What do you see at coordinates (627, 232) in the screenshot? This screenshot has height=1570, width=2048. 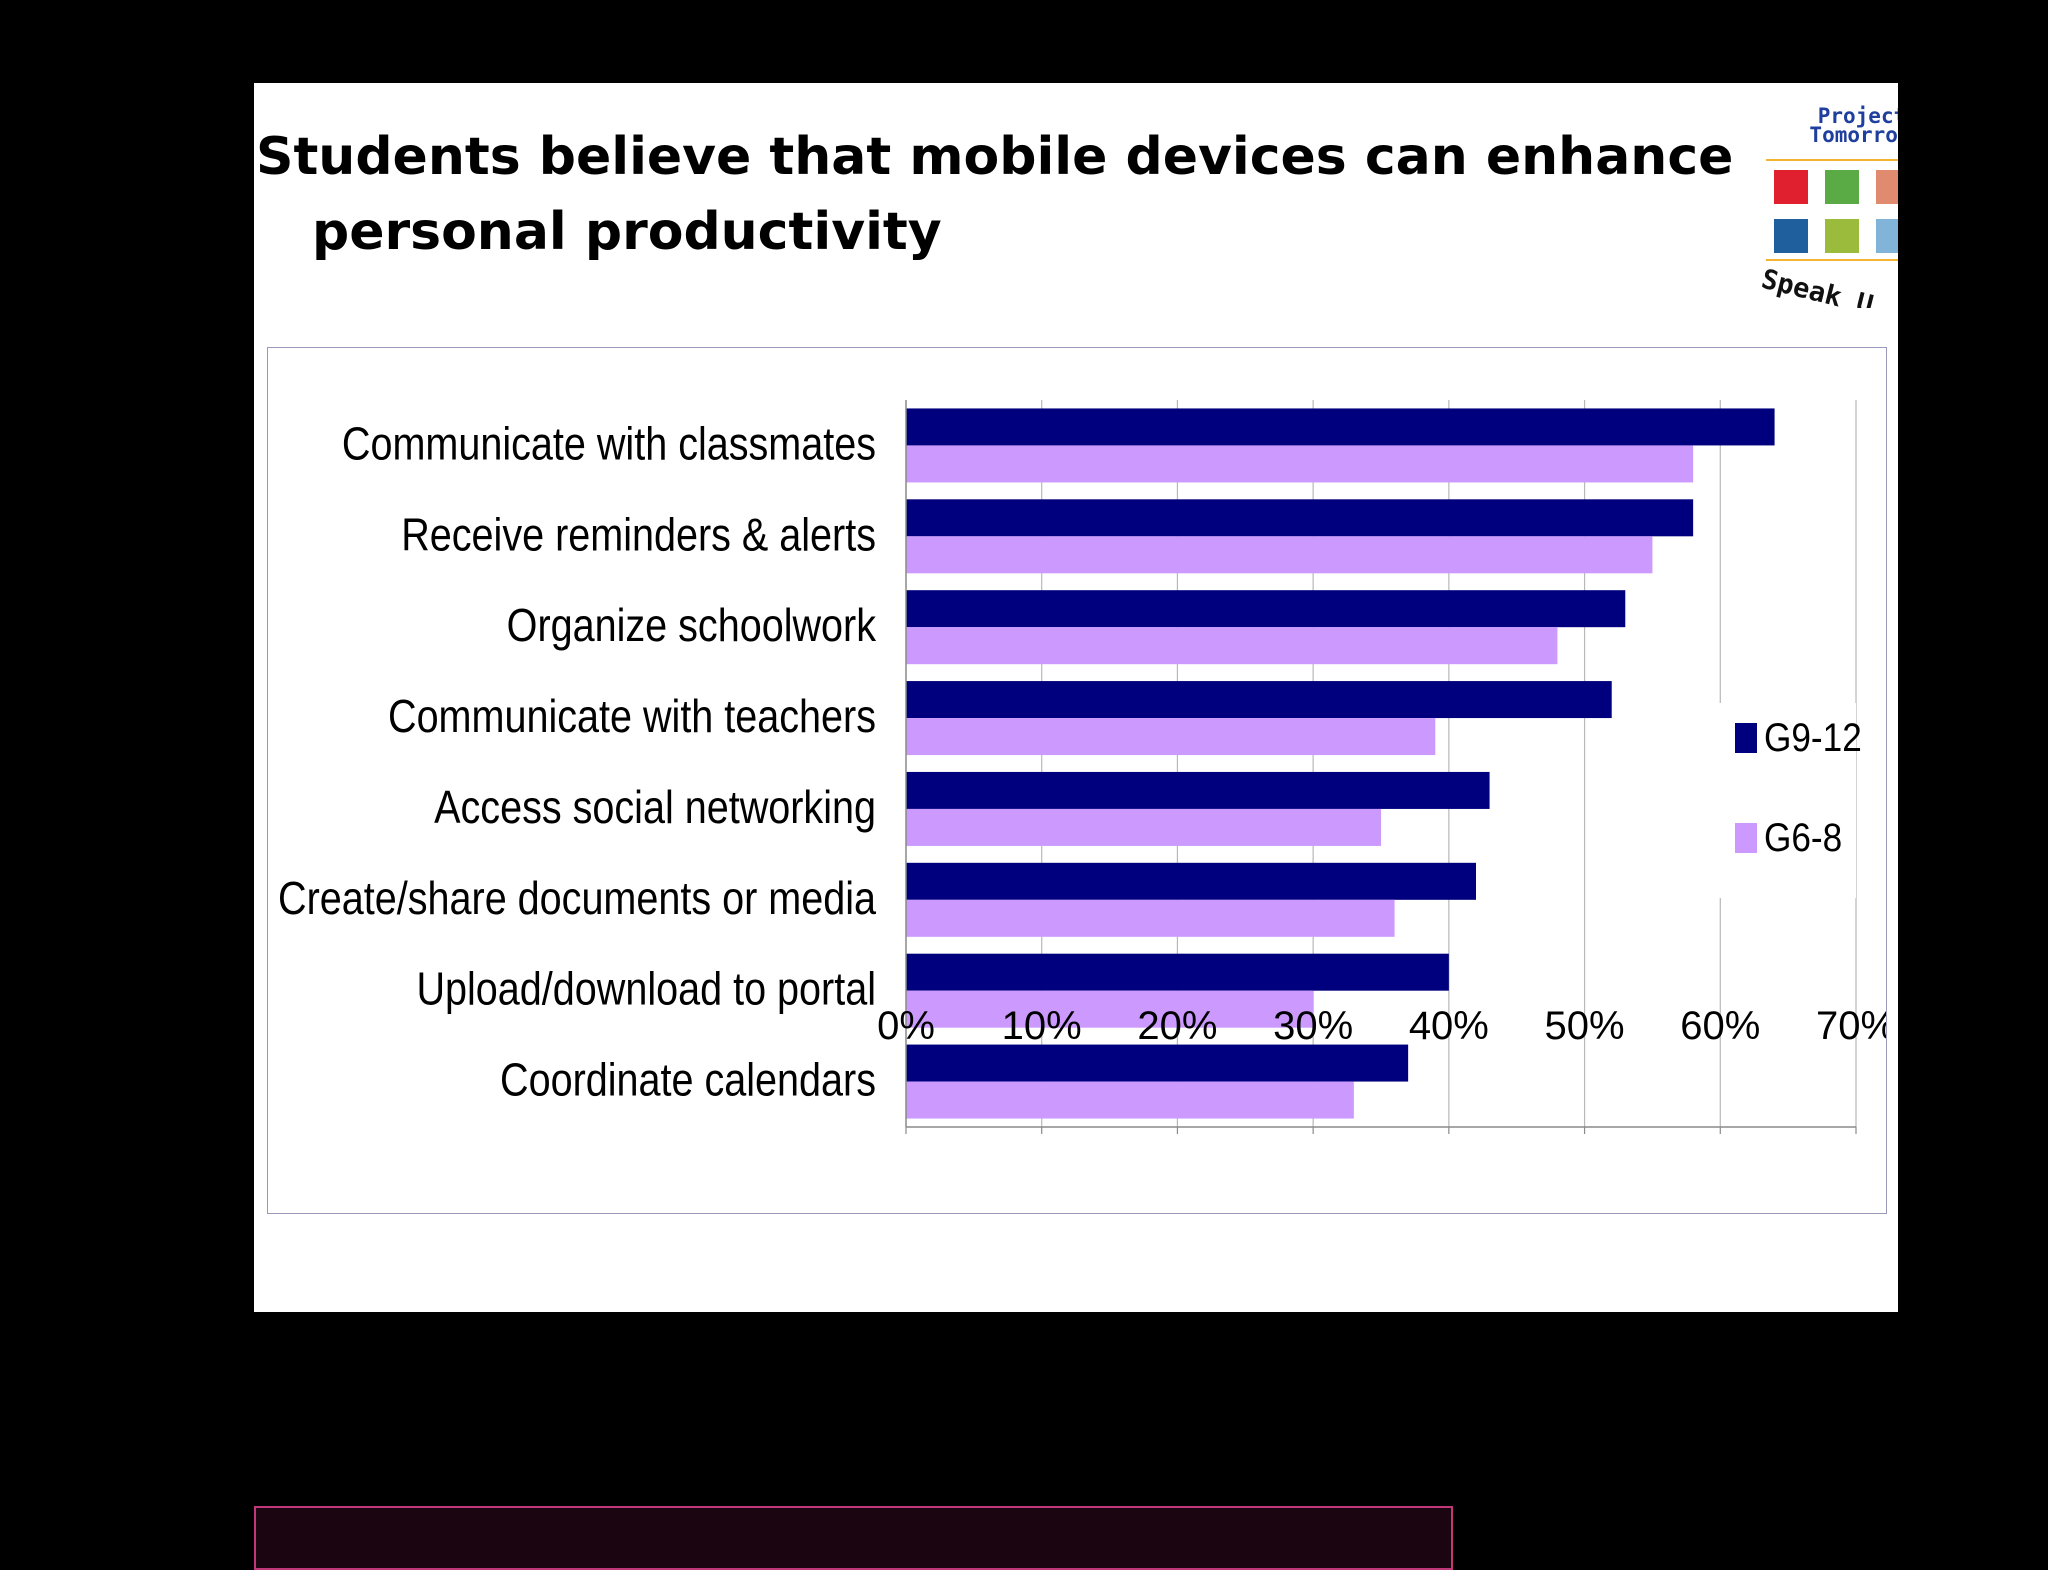 I see `slide-title-line-2: personal productivity` at bounding box center [627, 232].